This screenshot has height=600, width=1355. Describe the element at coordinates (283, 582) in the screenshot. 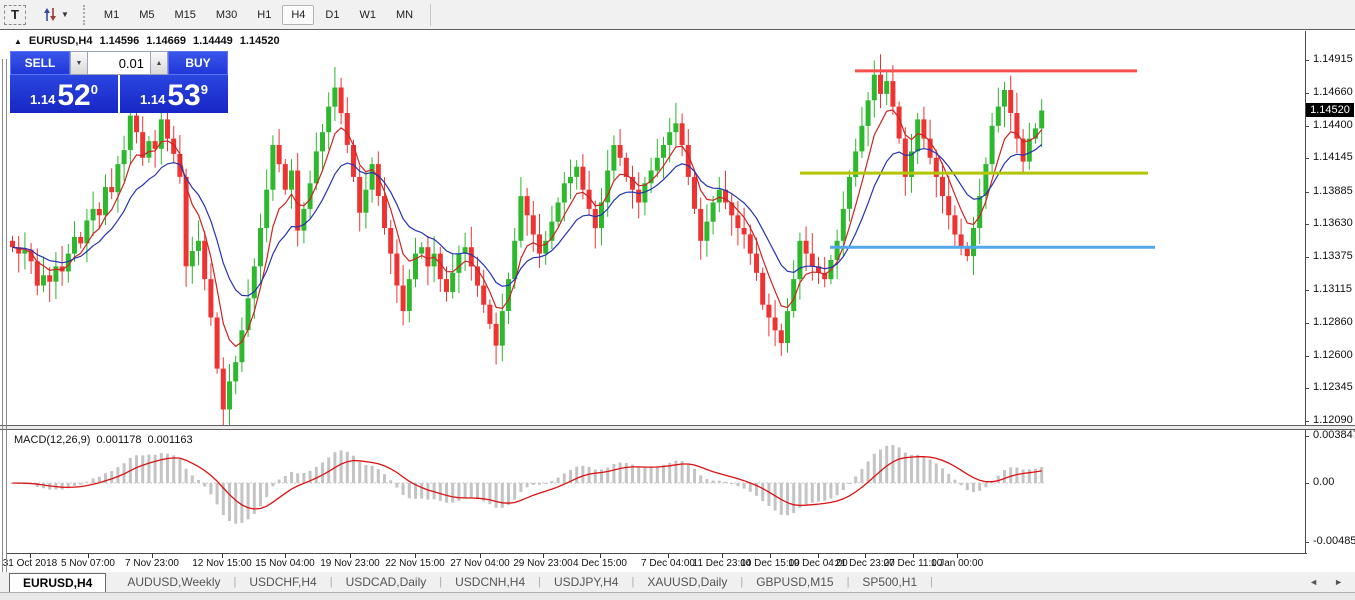

I see `chart-tab-usdchf: USDCHF,H4` at that location.